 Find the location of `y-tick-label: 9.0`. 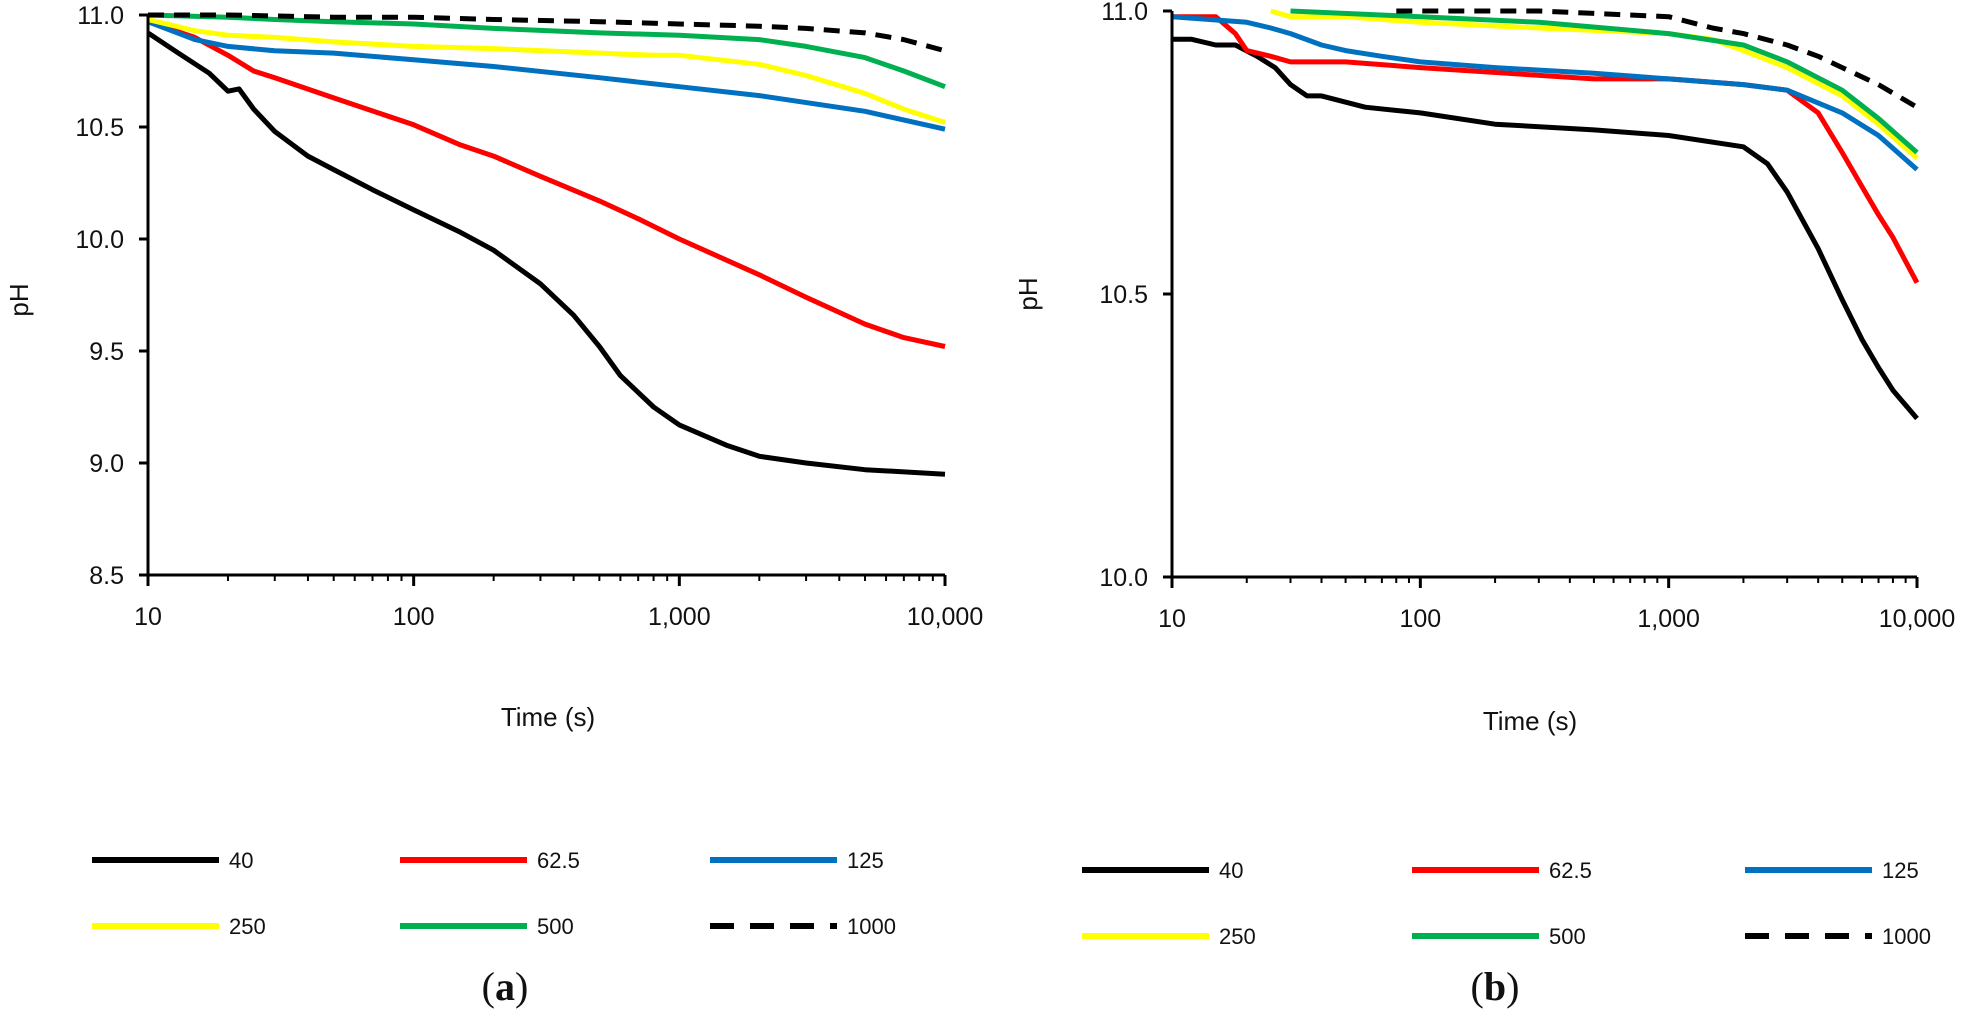

y-tick-label: 9.0 is located at coordinates (106, 464).